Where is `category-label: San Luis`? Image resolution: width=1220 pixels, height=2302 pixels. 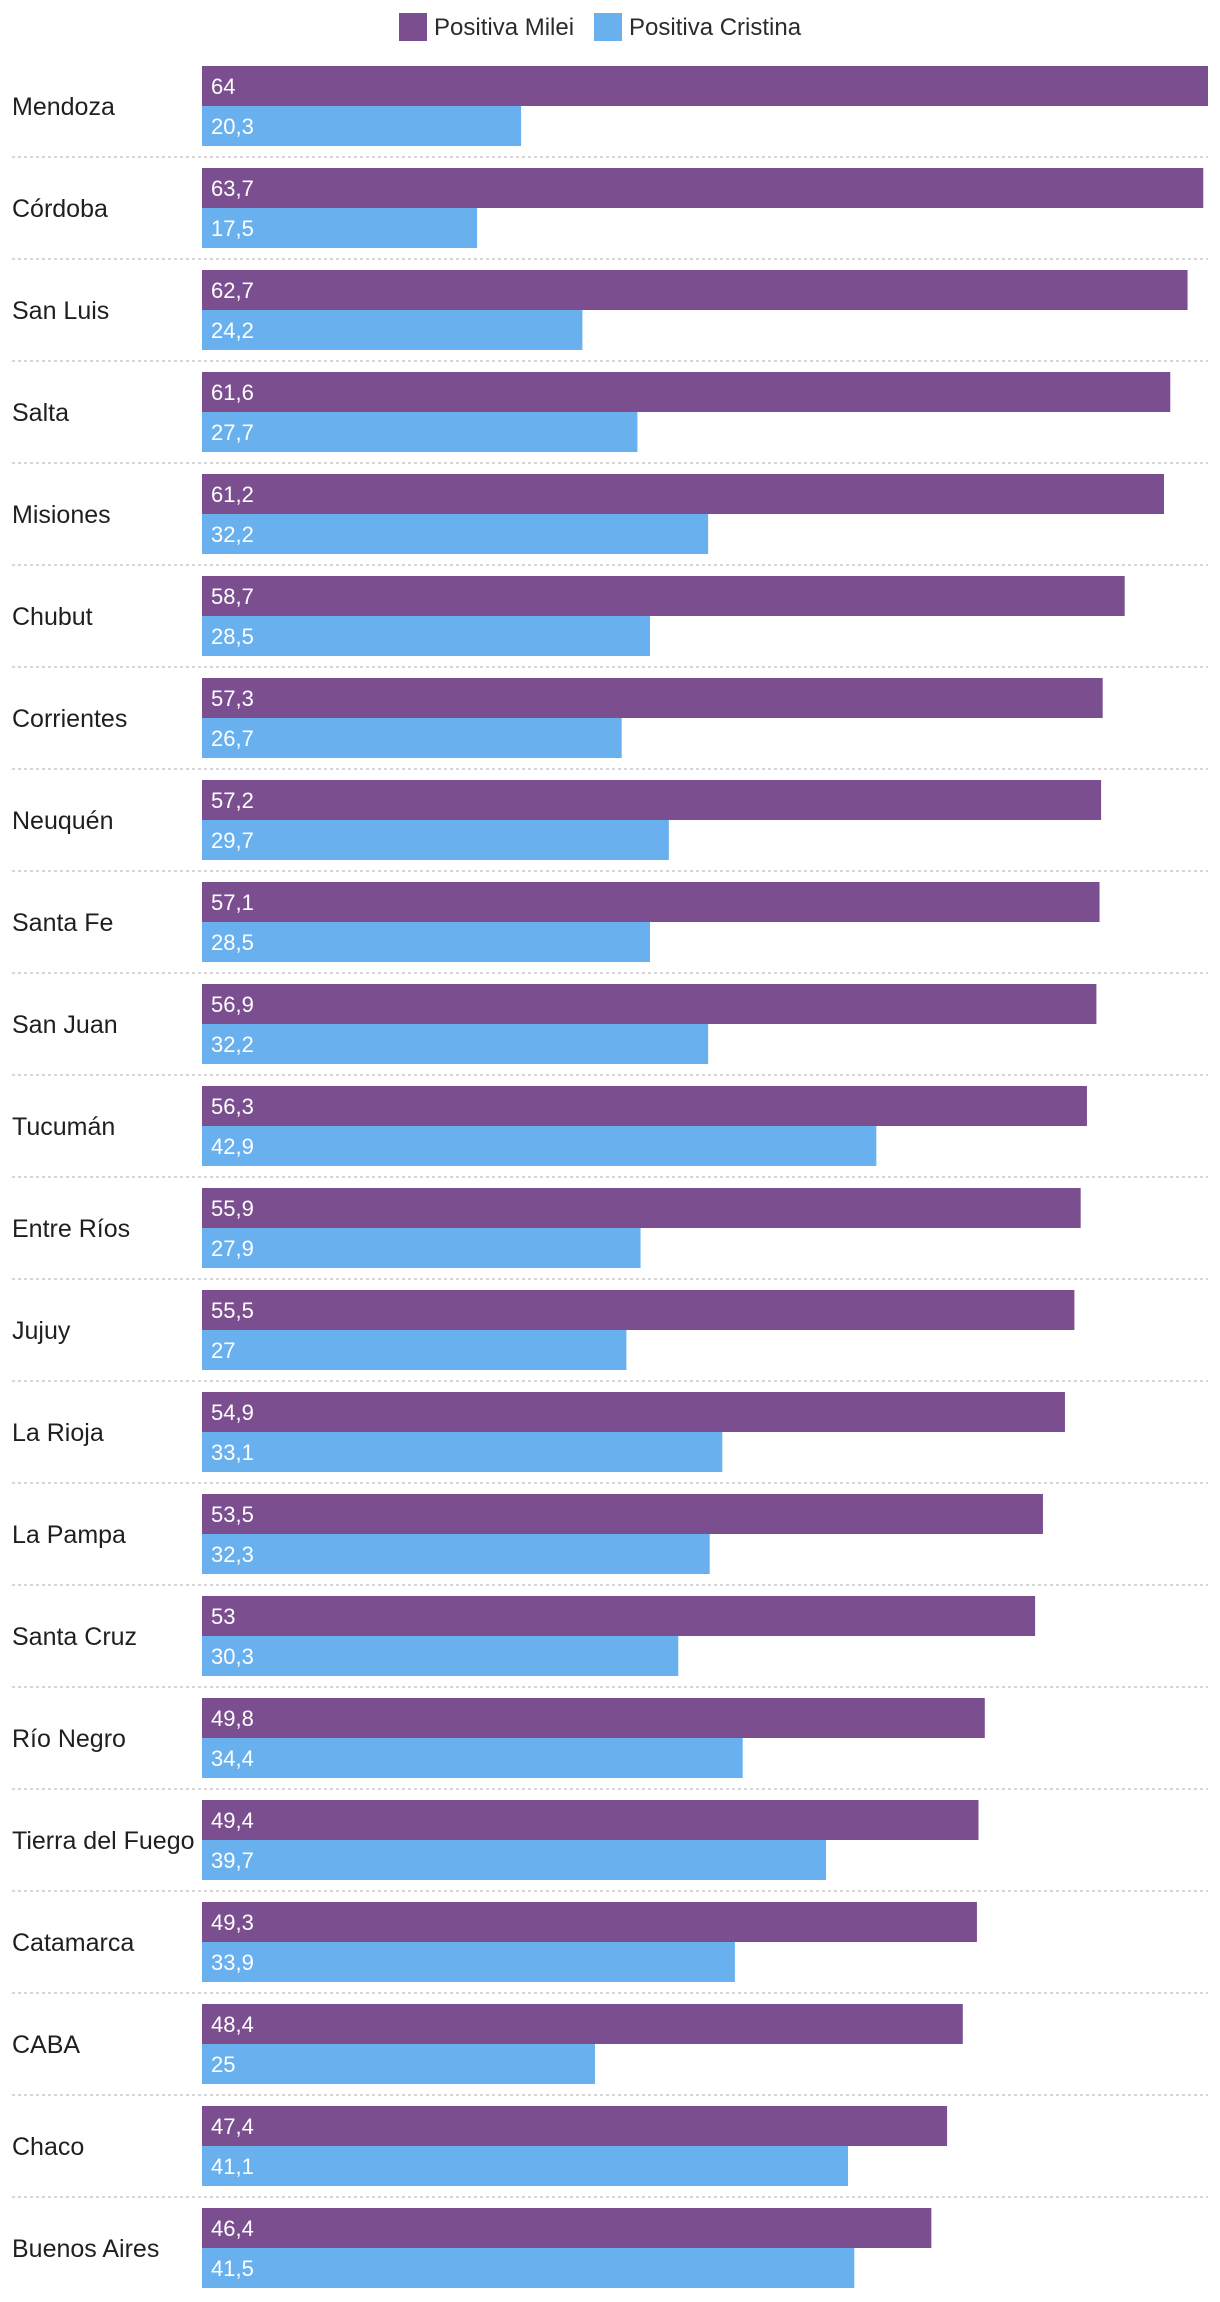
category-label: San Luis is located at coordinates (60, 311).